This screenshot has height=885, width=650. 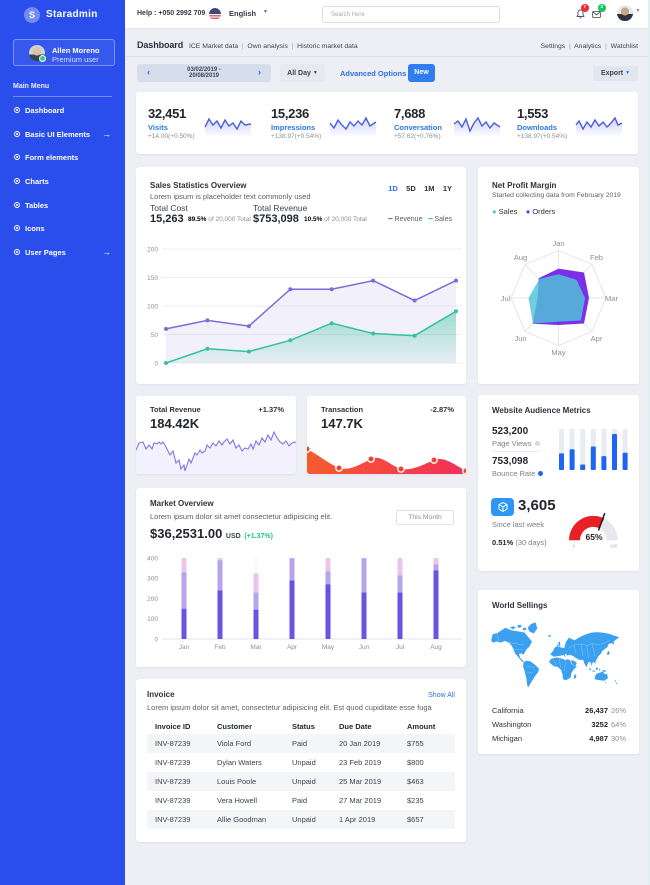 I want to click on svg-text: 50, so click(x=155, y=335).